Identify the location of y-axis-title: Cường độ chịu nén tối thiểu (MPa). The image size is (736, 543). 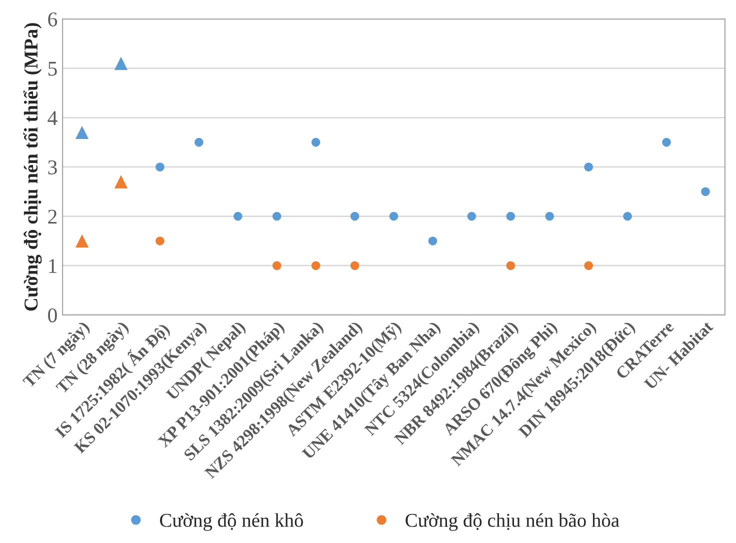
(32, 167).